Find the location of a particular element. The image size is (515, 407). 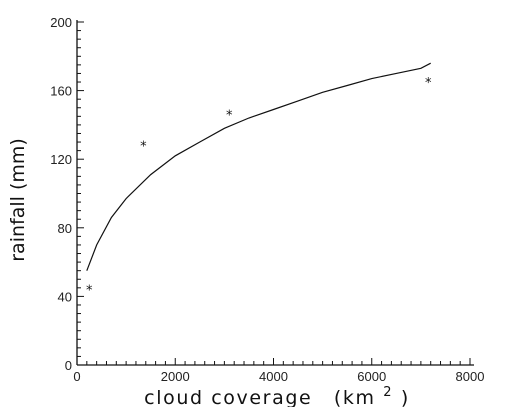

x-tick-label: 4000 is located at coordinates (273, 376).